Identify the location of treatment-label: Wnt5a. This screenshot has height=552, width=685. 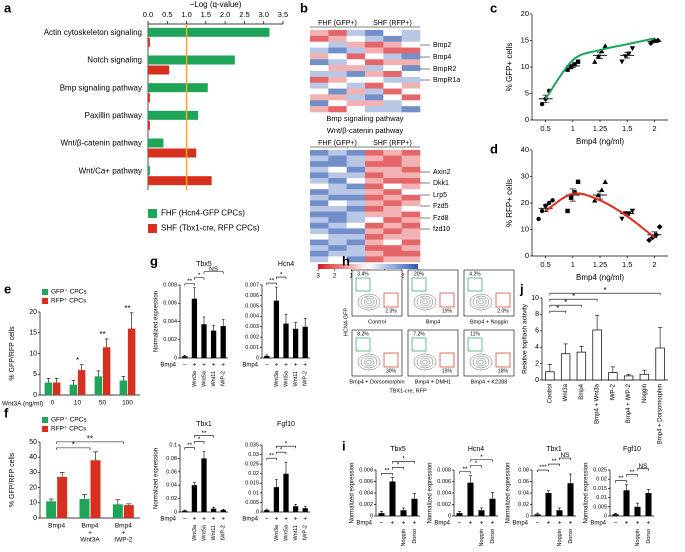
(204, 378).